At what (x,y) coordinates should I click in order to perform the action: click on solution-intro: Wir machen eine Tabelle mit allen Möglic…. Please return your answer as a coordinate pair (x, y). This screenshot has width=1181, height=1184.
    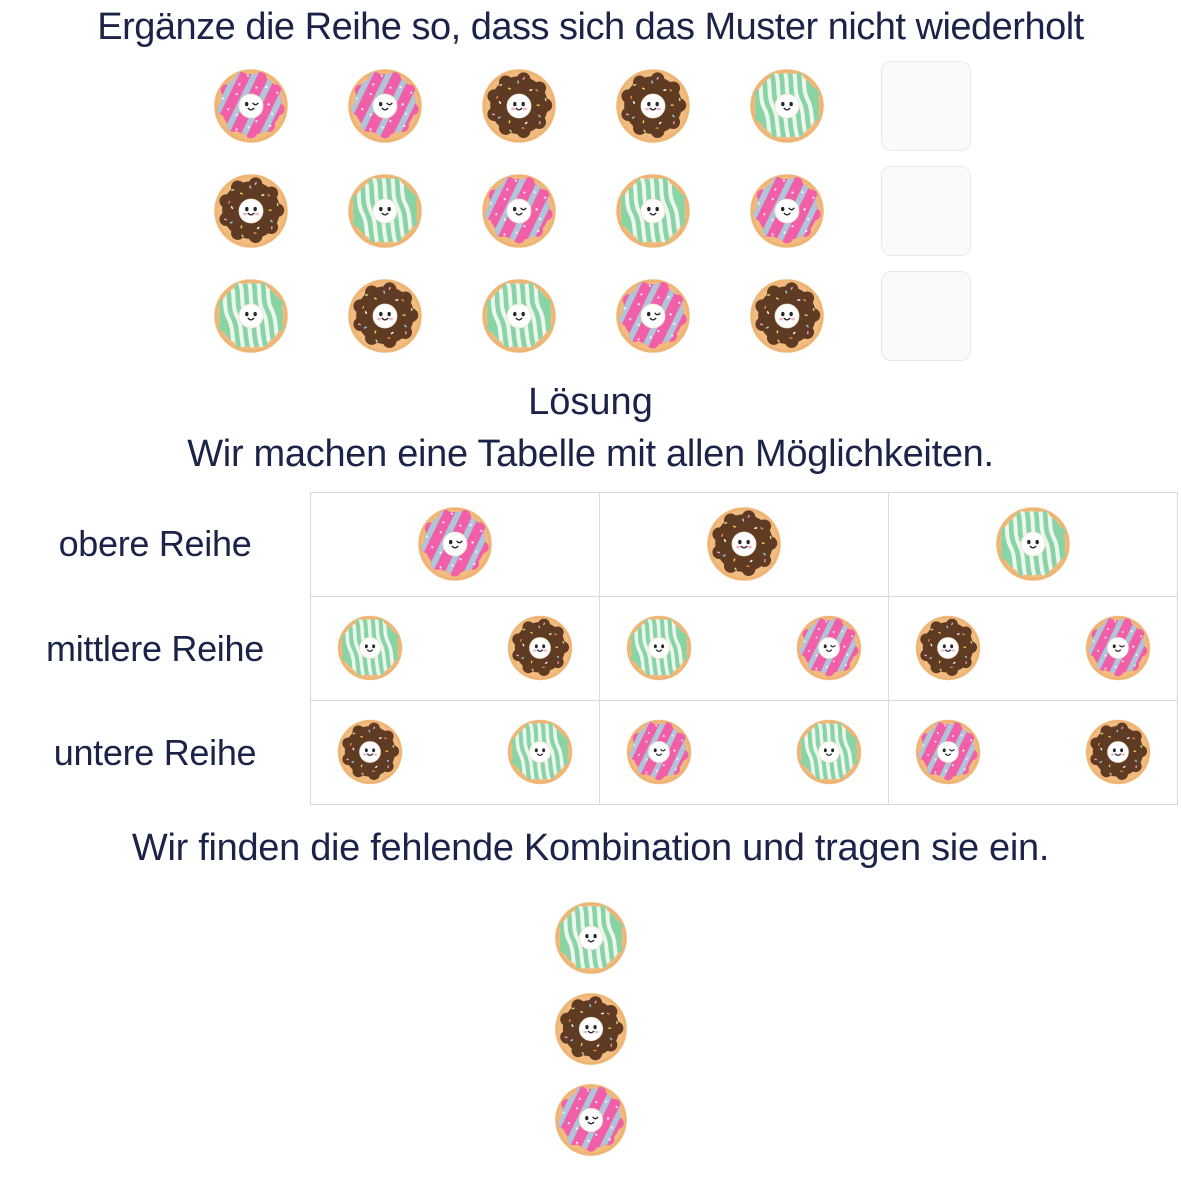
    Looking at the image, I should click on (590, 454).